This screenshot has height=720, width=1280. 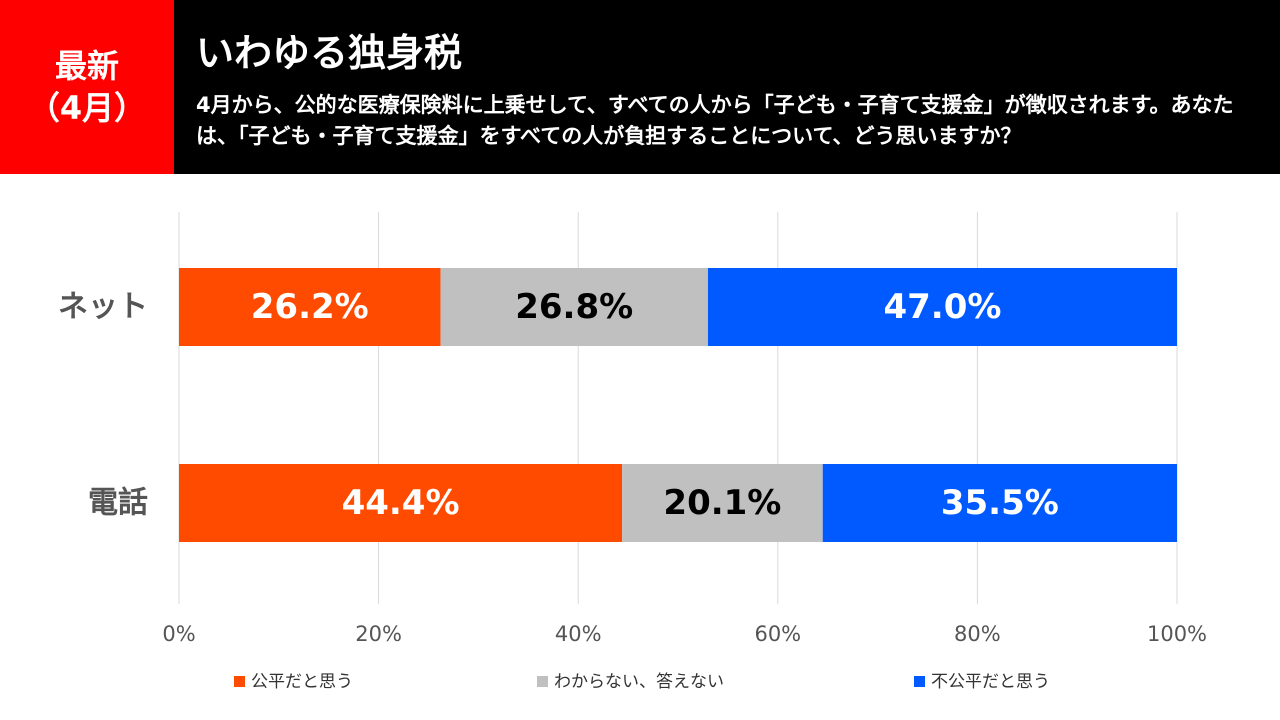 I want to click on x-tick-label-40: 40%, so click(x=578, y=634).